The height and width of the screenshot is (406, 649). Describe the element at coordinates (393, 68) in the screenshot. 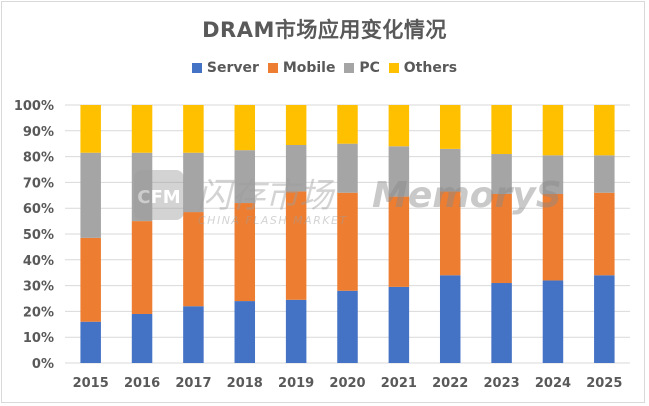

I see `legend-swatch-others` at that location.